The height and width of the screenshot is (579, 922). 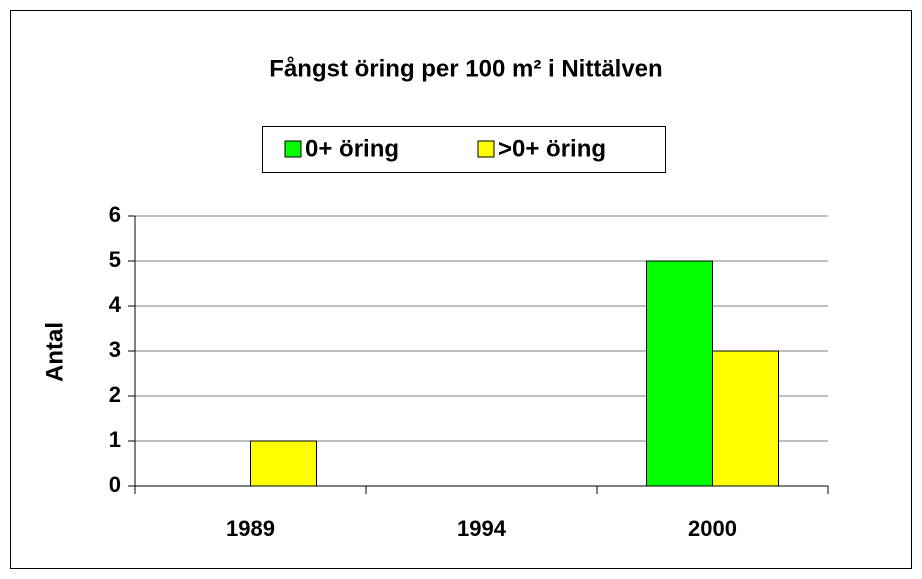 What do you see at coordinates (482, 528) in the screenshot?
I see `x-tick-label: 1994` at bounding box center [482, 528].